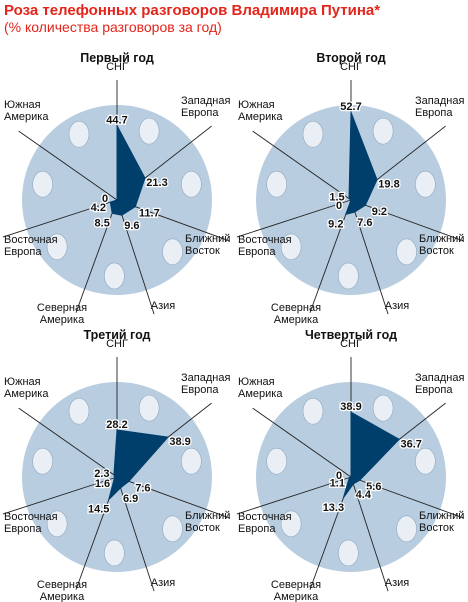 This screenshot has height=602, width=468. I want to click on value-label: 1.6, so click(102, 484).